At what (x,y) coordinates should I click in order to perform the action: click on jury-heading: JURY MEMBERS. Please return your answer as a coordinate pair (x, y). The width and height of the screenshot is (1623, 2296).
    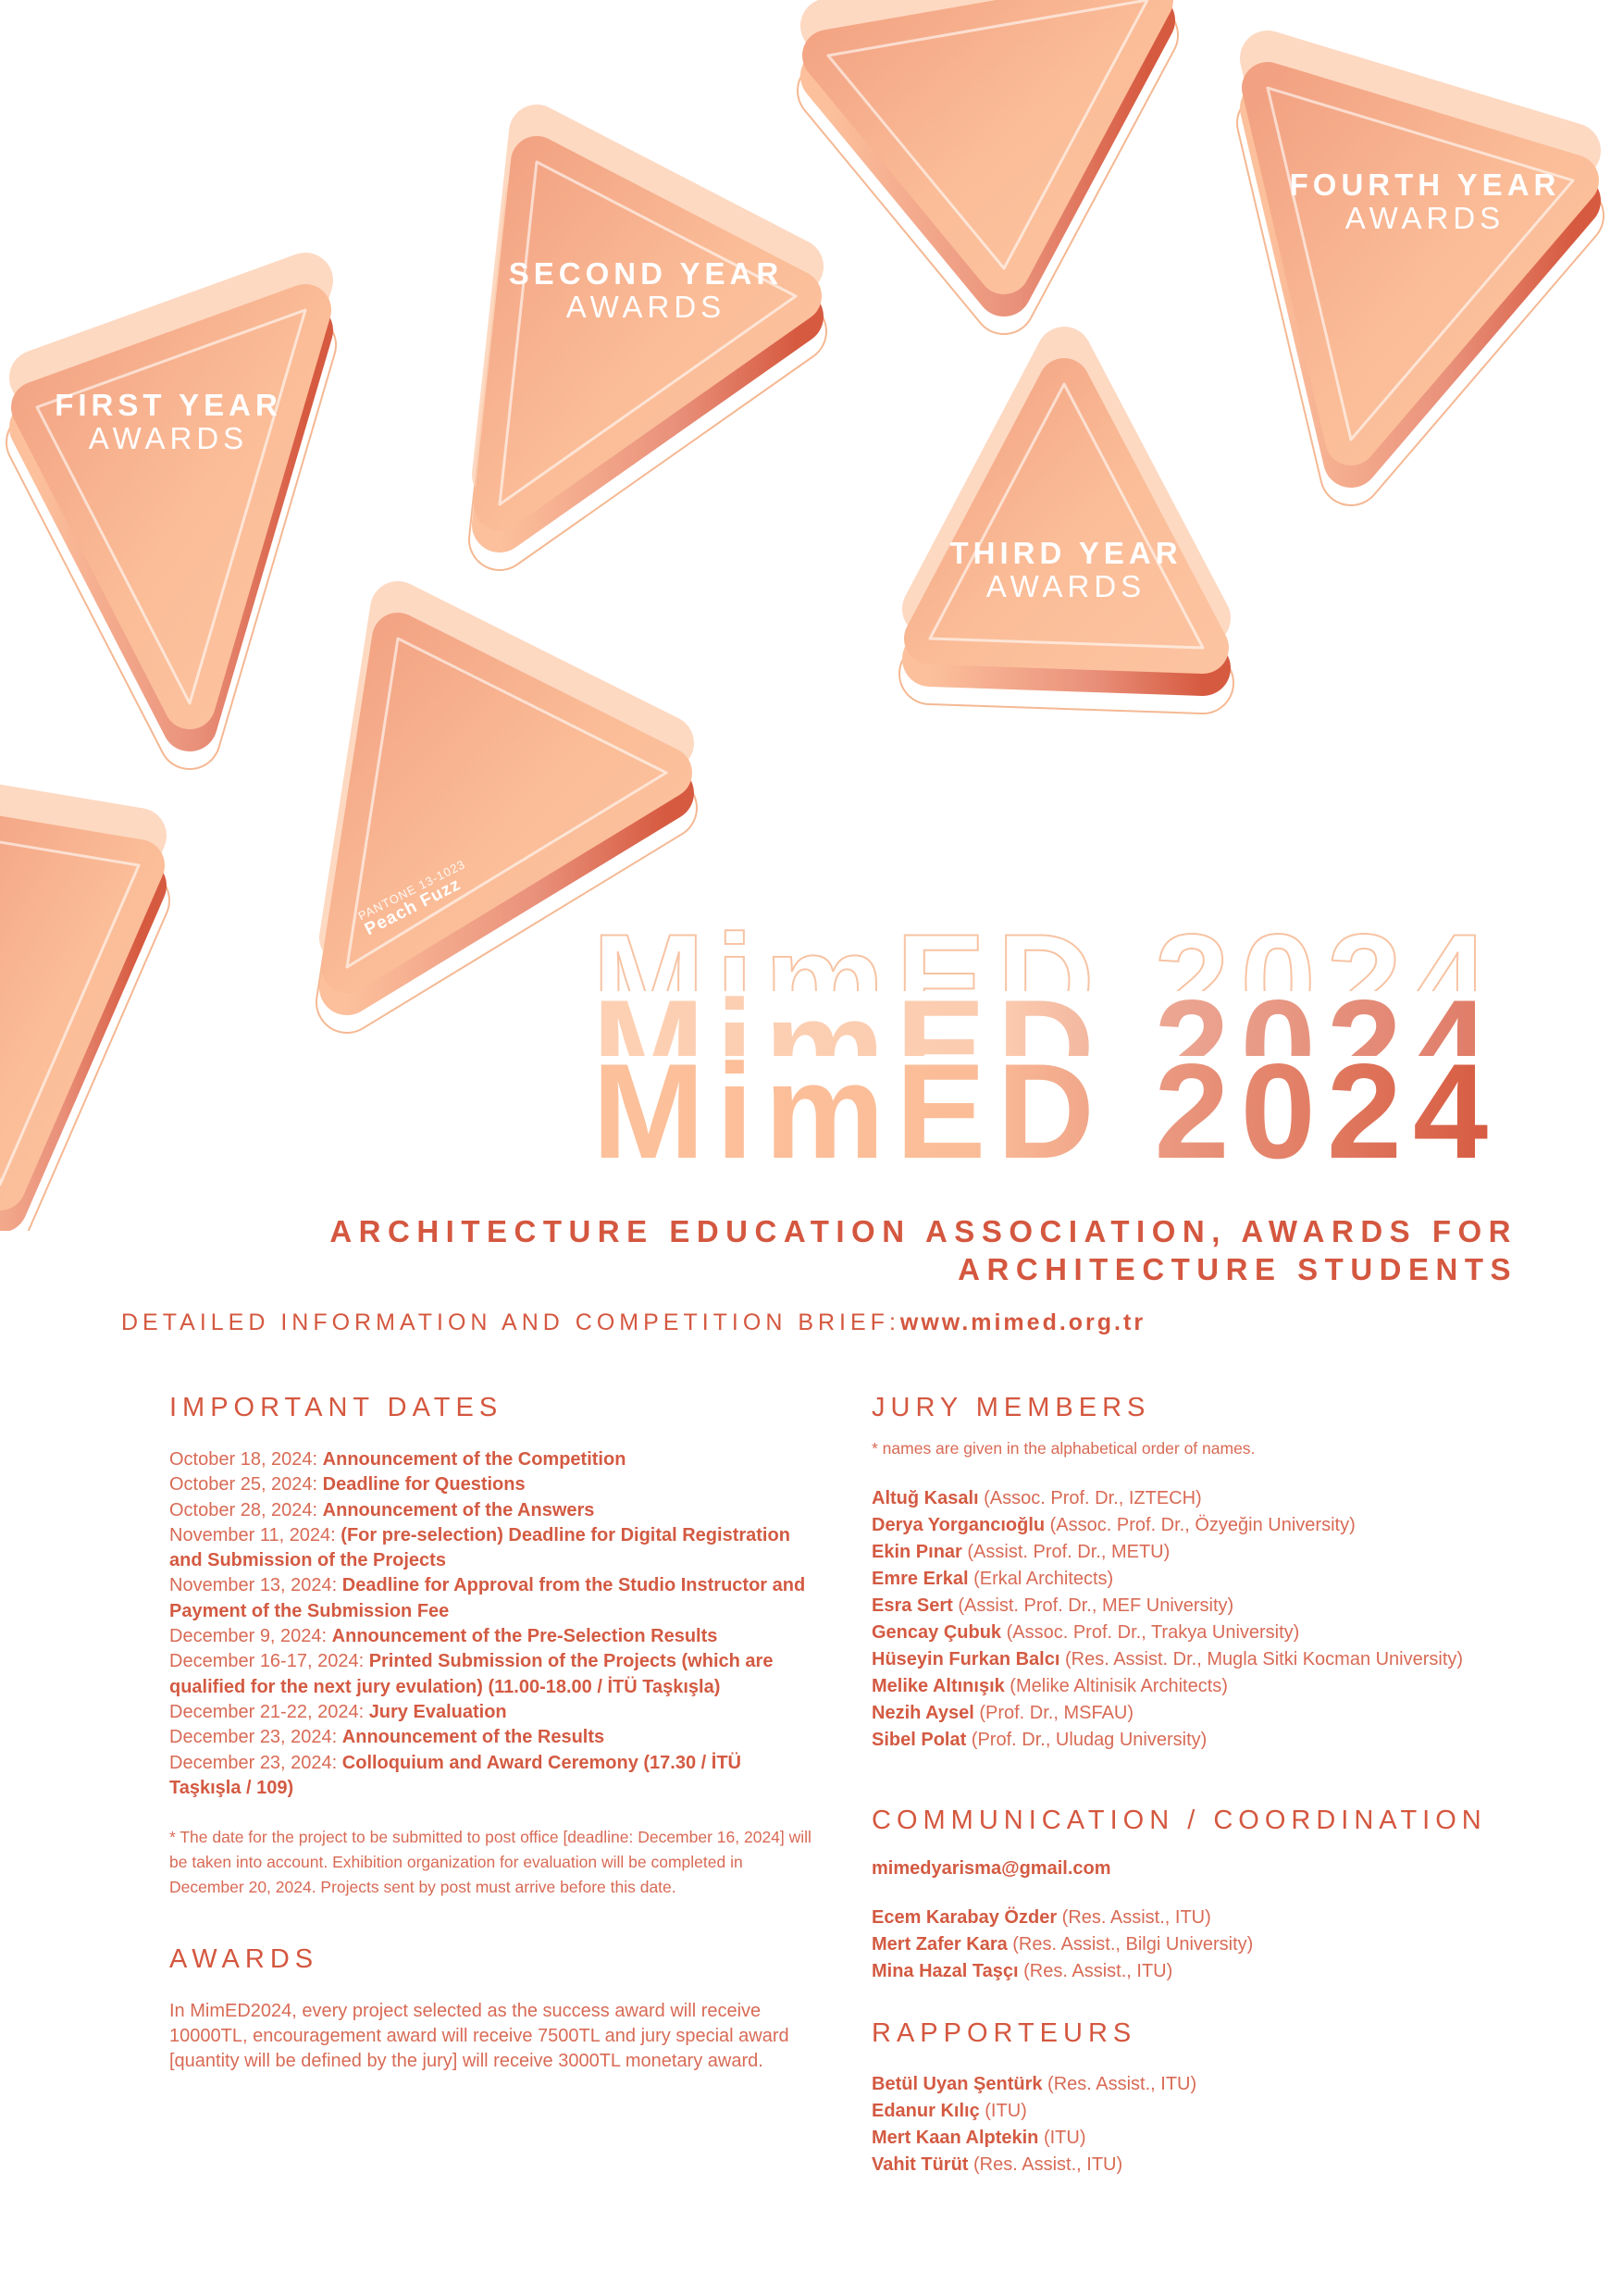
    Looking at the image, I should click on (1011, 1408).